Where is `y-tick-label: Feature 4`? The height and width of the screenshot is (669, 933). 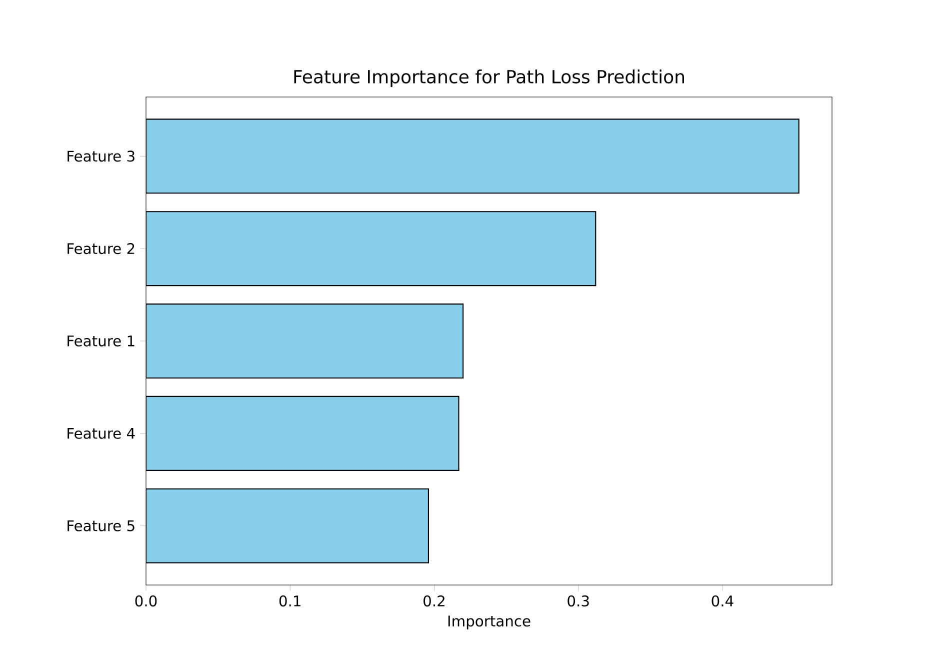 y-tick-label: Feature 4 is located at coordinates (101, 433).